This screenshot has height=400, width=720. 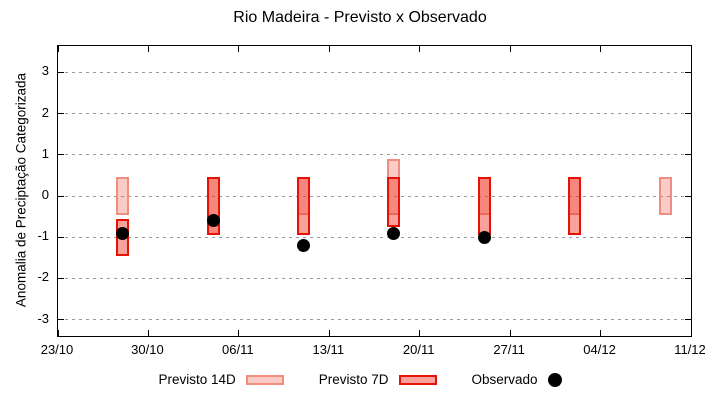 I want to click on legend-label-observado: Observado, so click(x=504, y=379).